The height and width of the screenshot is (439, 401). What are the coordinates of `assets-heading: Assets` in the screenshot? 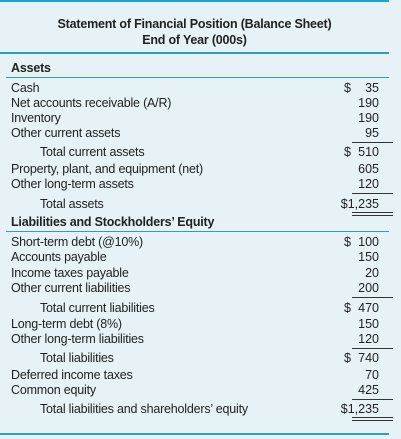 It's located at (31, 68).